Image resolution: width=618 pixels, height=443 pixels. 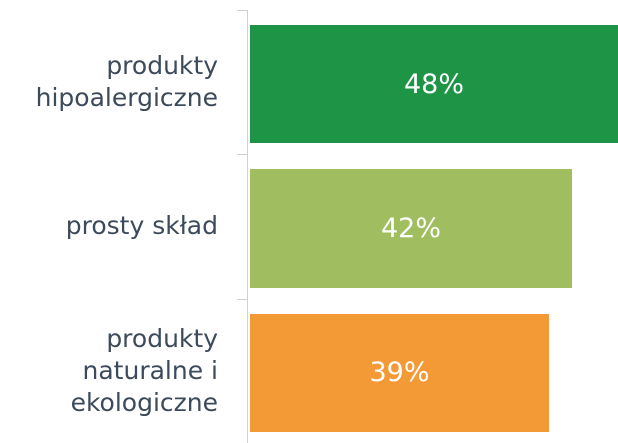 I want to click on value-label: 48%, so click(x=433, y=84).